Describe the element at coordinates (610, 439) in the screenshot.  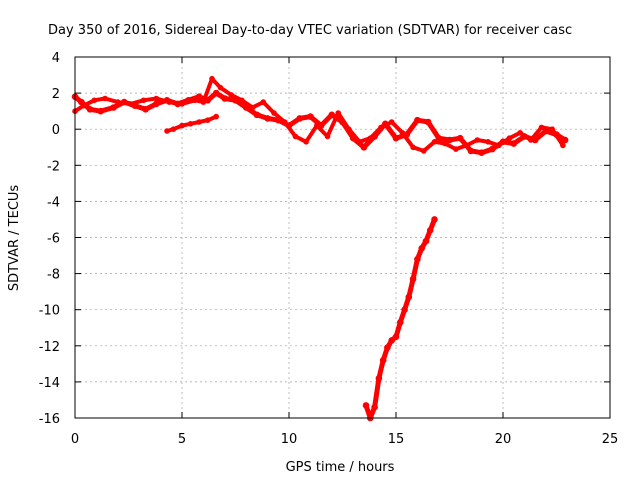
I see `x-tick-label: 25` at that location.